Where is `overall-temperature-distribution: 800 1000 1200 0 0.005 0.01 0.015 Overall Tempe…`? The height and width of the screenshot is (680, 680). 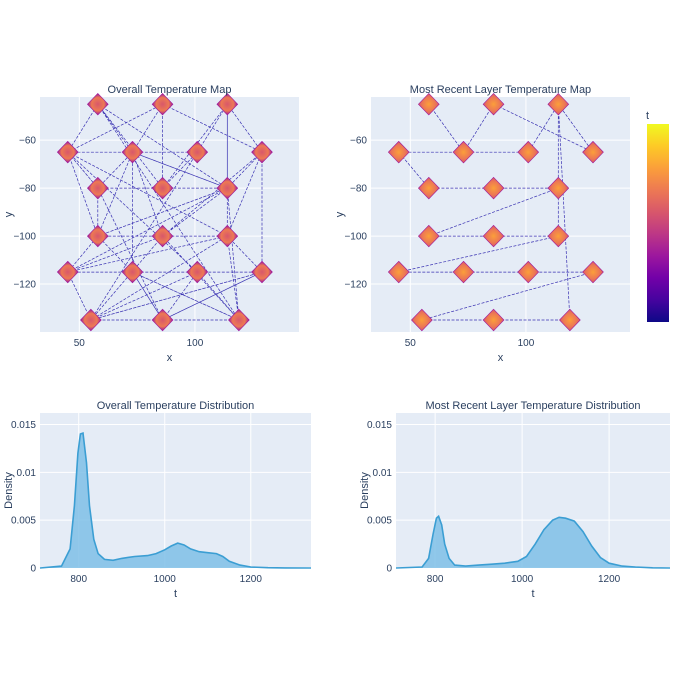 overall-temperature-distribution: 800 1000 1200 0 0.005 0.01 0.015 Overall Tempe… is located at coordinates (157, 500).